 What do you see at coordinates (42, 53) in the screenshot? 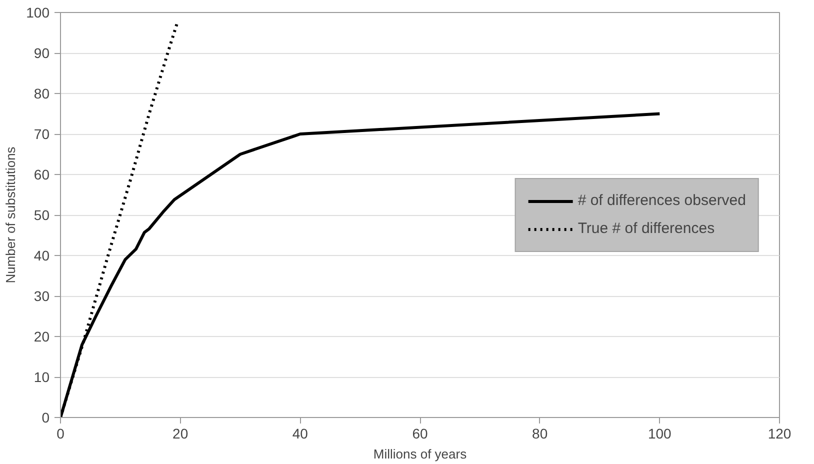
I see `y-tick-label: 90` at bounding box center [42, 53].